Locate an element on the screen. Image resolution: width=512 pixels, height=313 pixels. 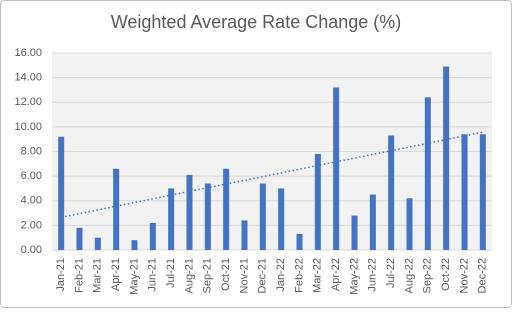
x-tick-label: Jun-21 is located at coordinates (153, 275).